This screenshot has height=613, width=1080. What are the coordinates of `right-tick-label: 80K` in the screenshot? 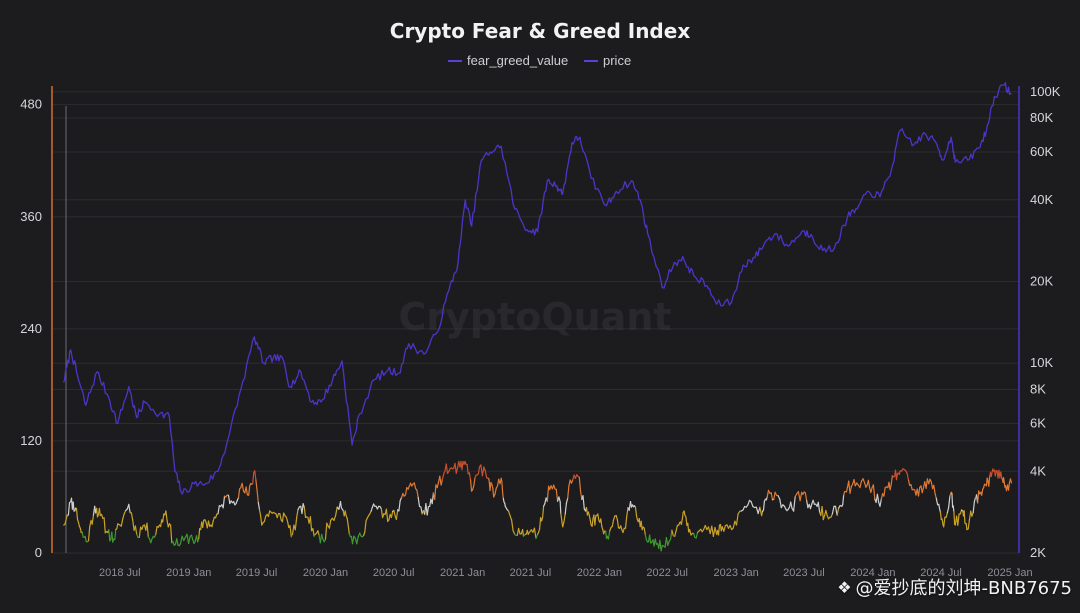 It's located at (1041, 117).